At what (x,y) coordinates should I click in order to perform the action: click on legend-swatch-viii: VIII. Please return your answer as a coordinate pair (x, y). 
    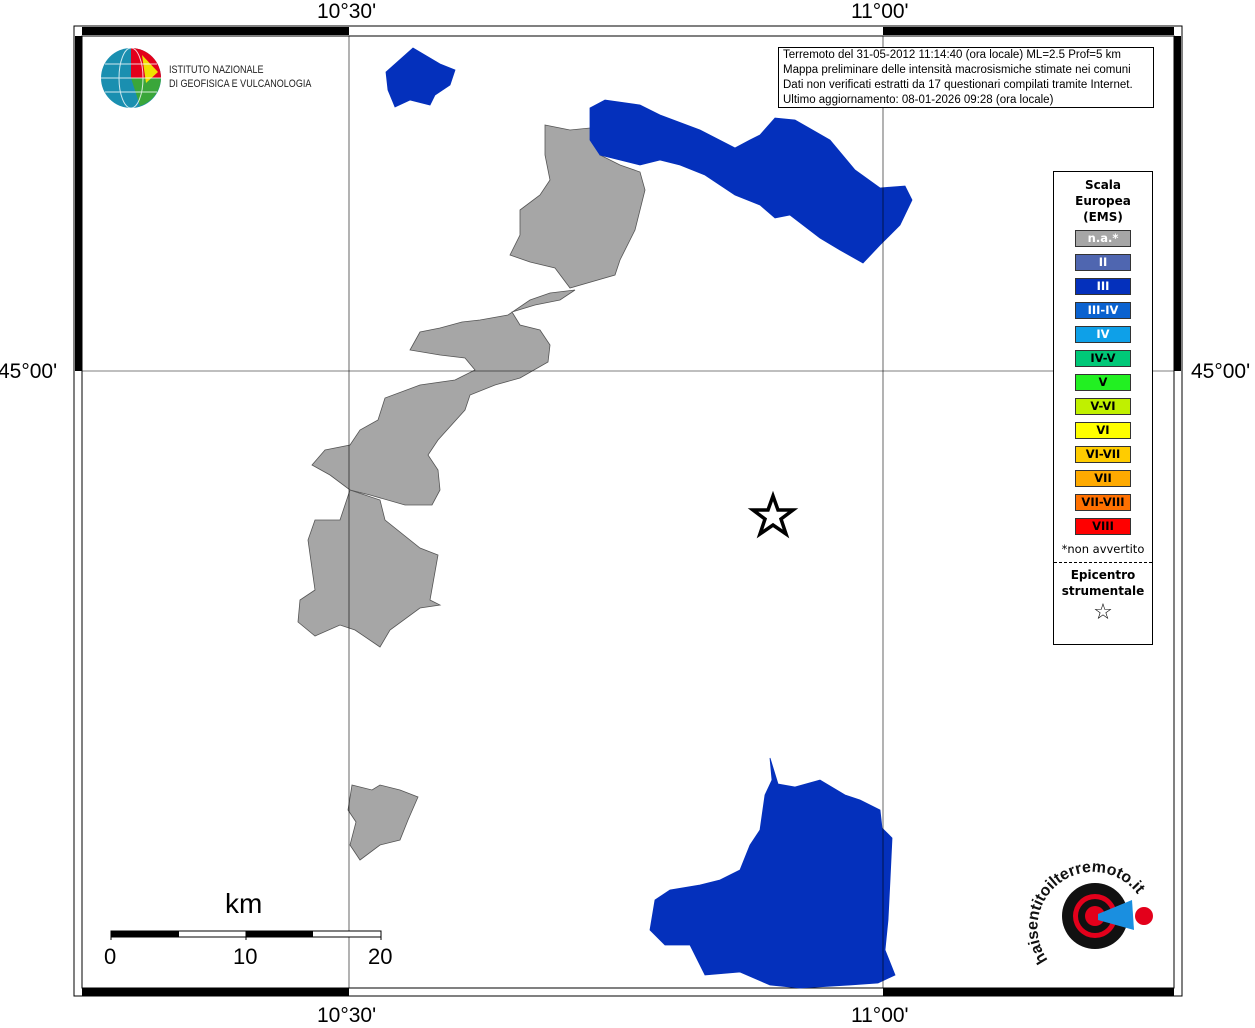
    Looking at the image, I should click on (1103, 526).